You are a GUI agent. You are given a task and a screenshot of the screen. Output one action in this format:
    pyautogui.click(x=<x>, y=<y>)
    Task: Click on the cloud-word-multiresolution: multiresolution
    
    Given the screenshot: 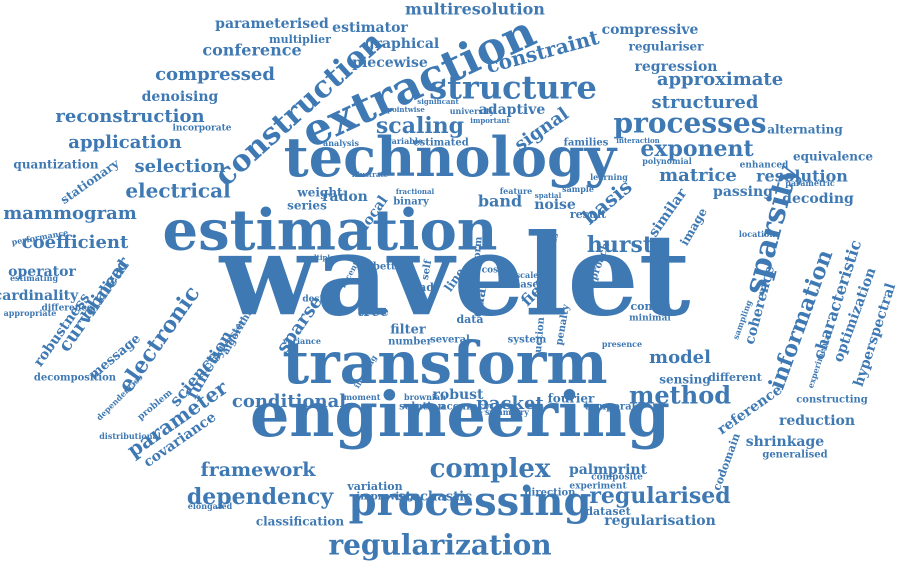 What is the action you would take?
    pyautogui.click(x=475, y=9)
    